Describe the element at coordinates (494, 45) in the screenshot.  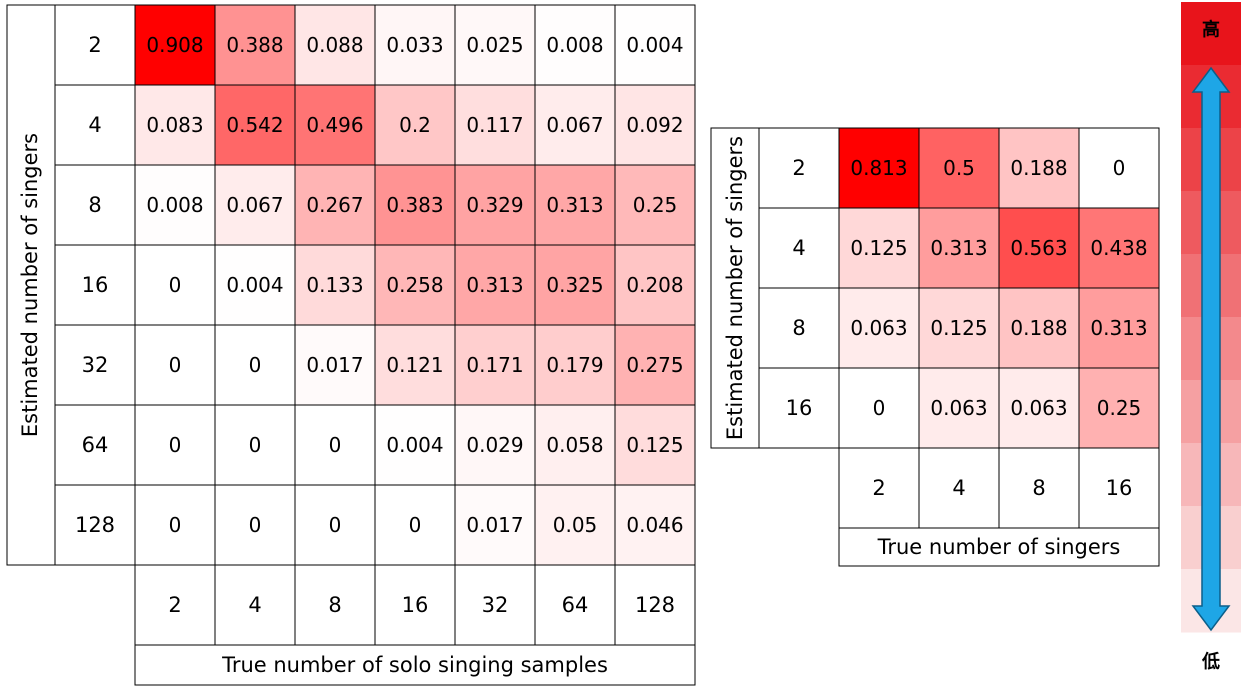
I see `cell-value-label: 0.025` at that location.